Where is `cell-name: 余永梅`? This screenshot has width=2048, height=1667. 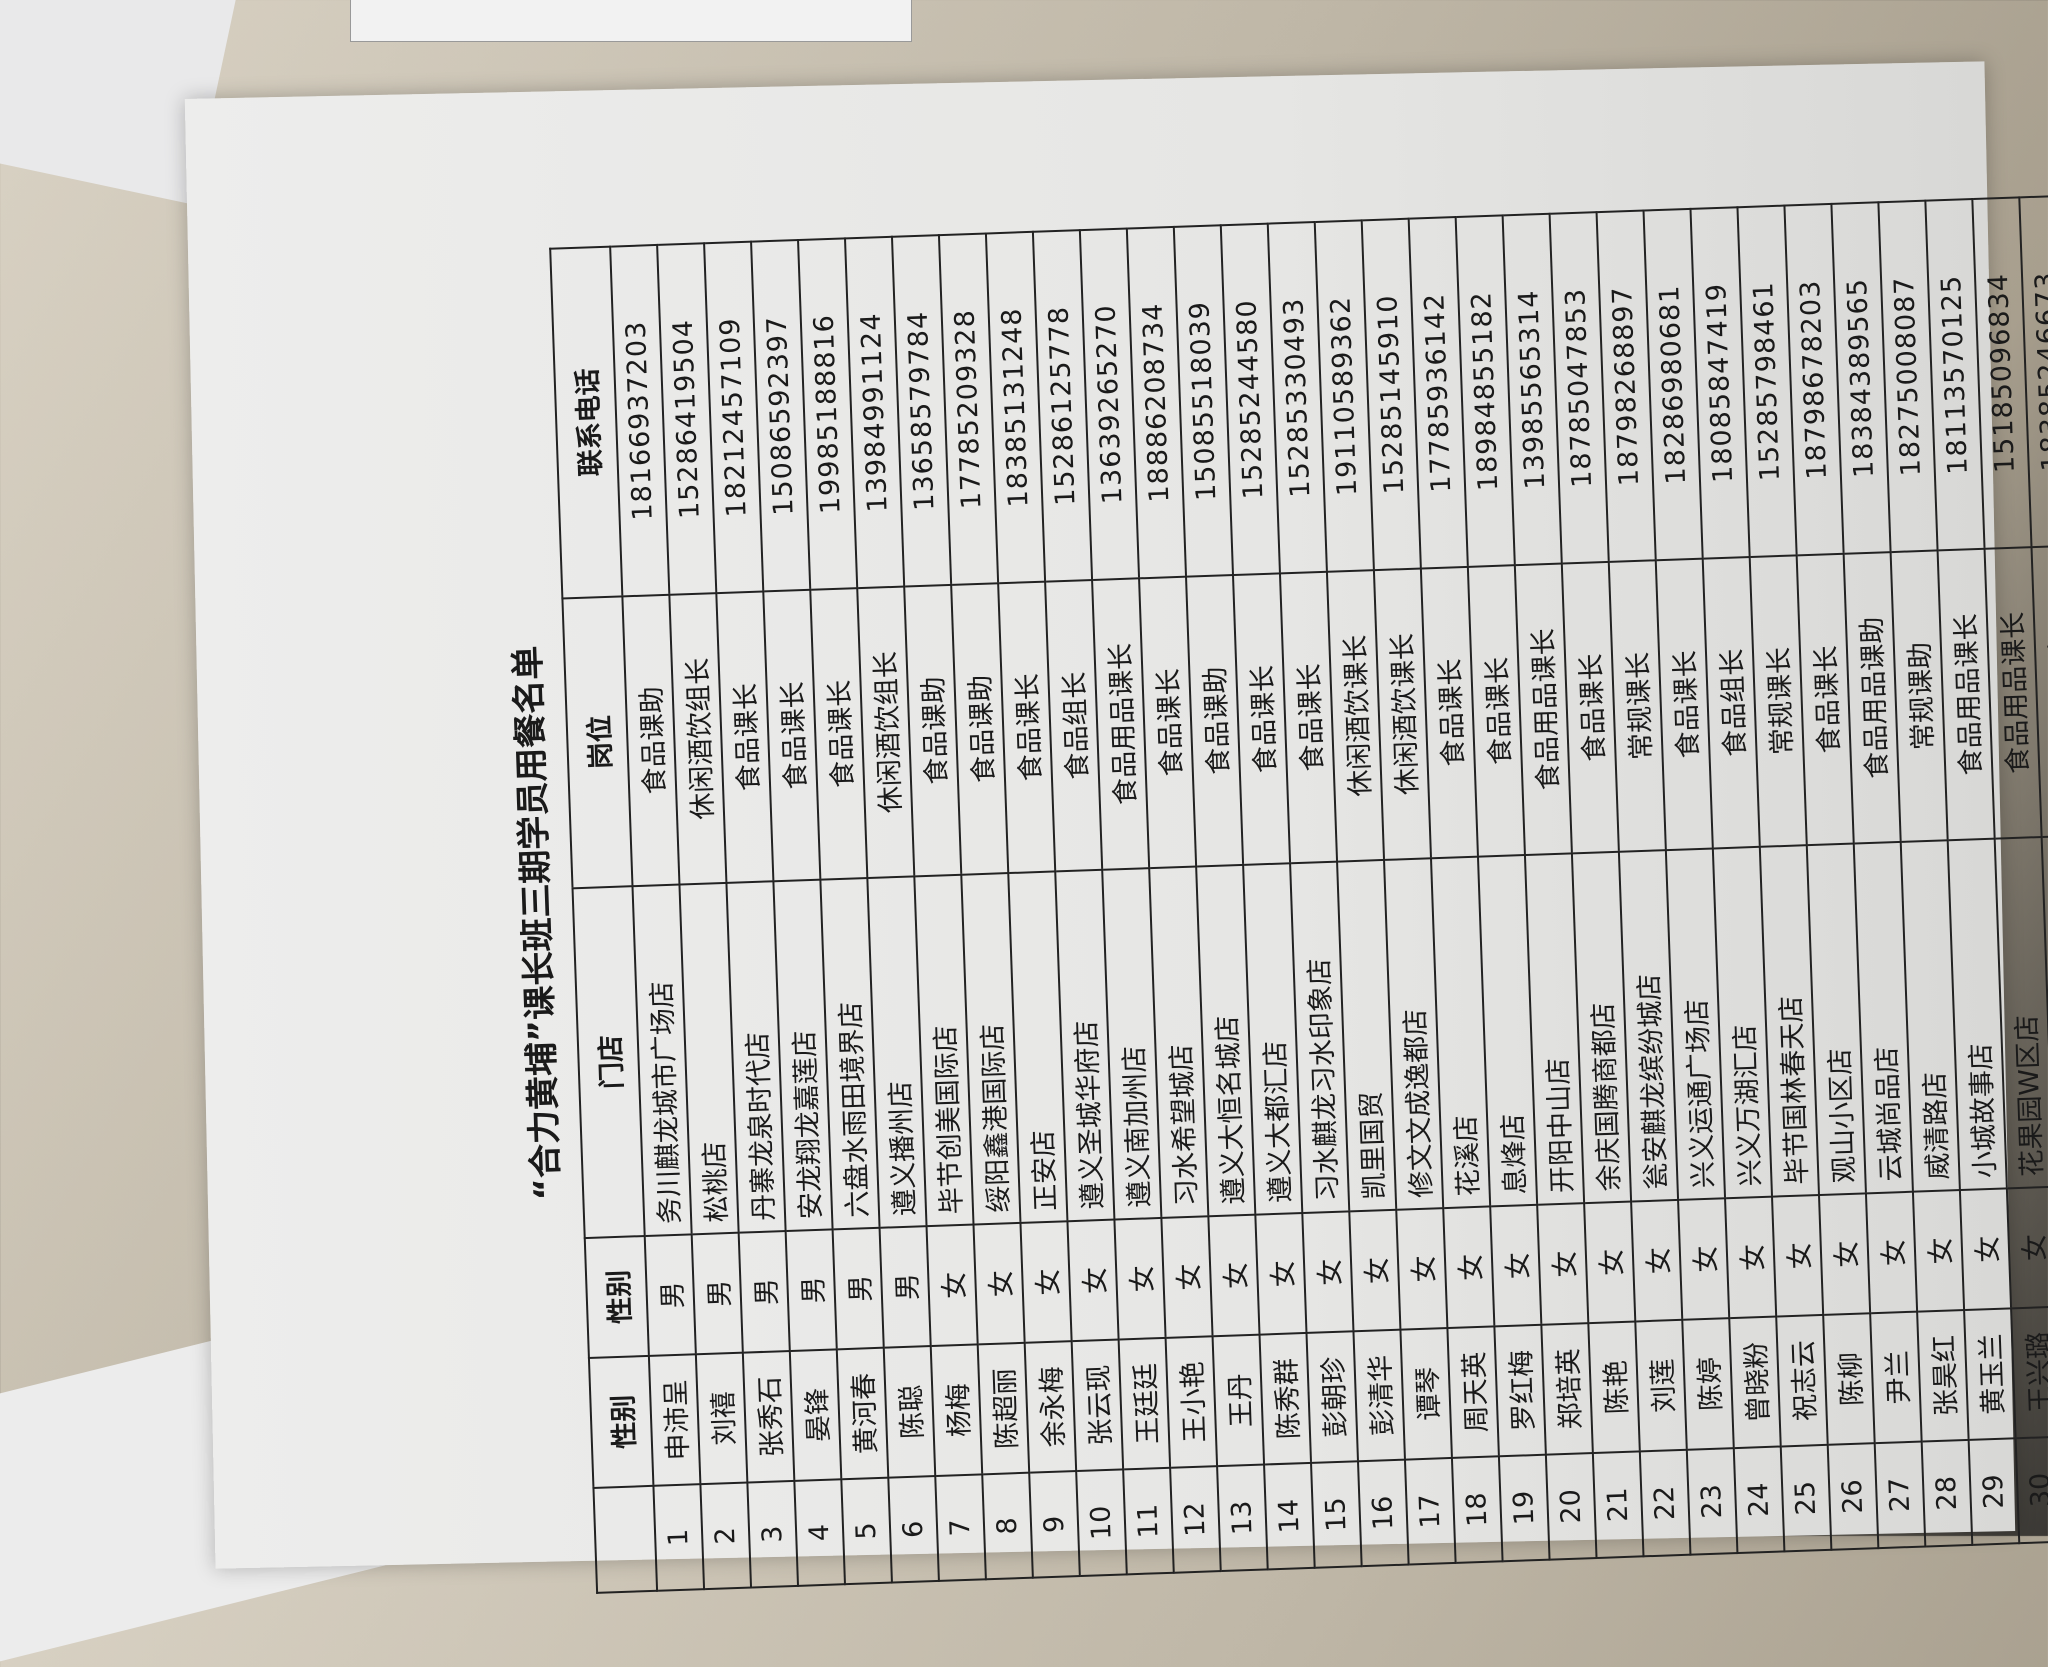 cell-name: 余永梅 is located at coordinates (1050, 1407).